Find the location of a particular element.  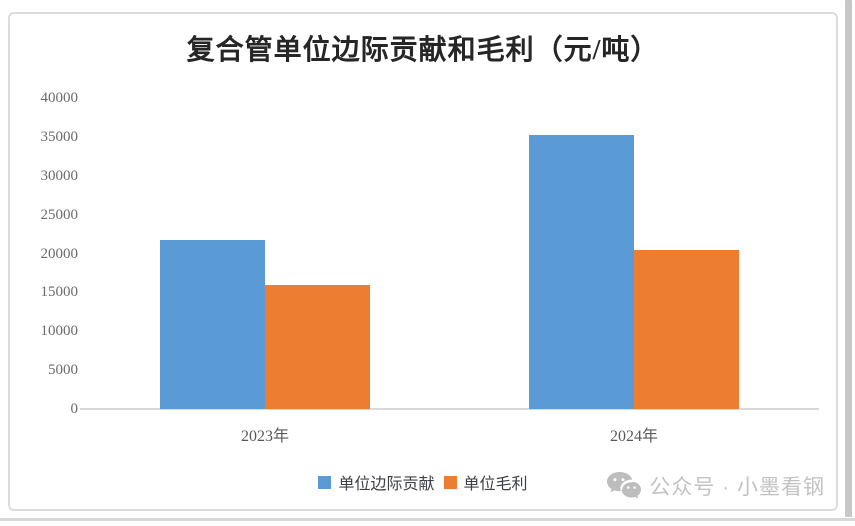

y-axis-tick-label: 40000 is located at coordinates (59, 98).